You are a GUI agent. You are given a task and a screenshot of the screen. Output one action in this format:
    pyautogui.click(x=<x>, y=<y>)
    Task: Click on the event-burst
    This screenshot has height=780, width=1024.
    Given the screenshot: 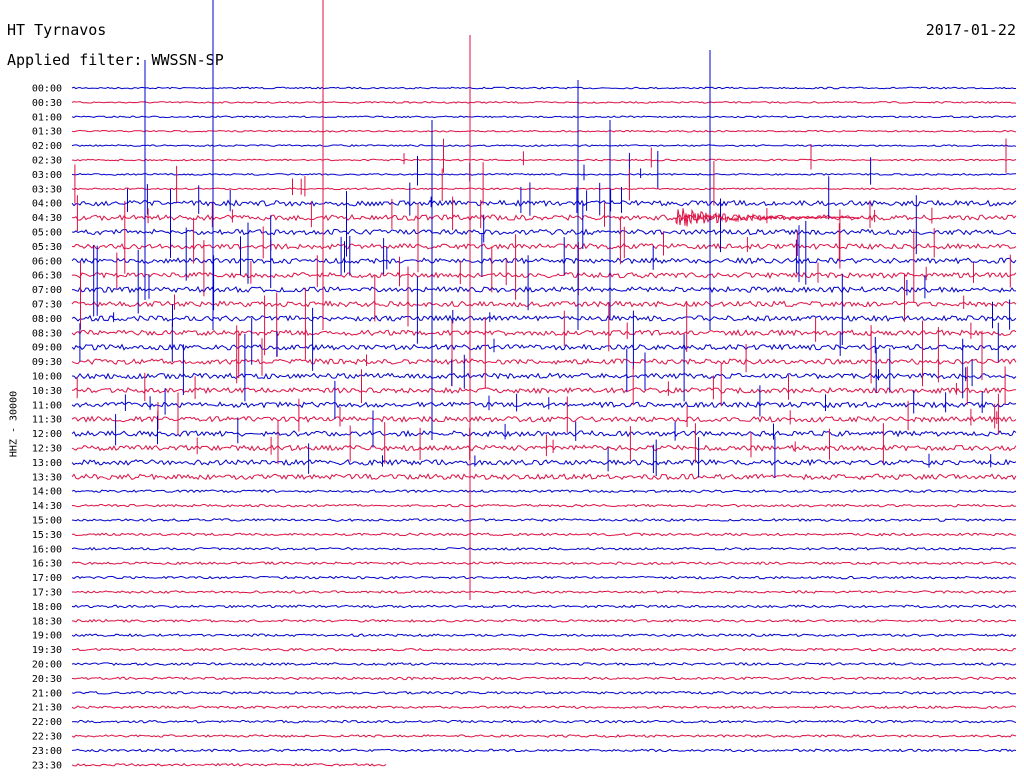 What is the action you would take?
    pyautogui.click(x=767, y=217)
    